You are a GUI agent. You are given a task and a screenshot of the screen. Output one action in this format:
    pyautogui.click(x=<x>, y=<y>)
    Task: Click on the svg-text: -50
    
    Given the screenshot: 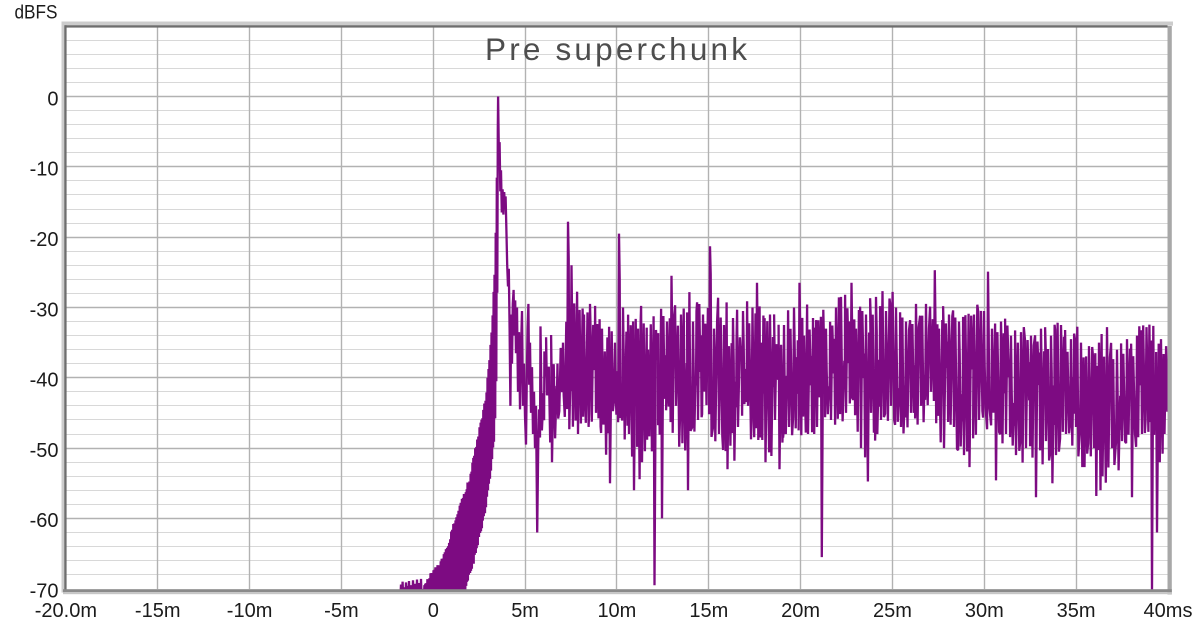 What is the action you would take?
    pyautogui.click(x=44, y=451)
    